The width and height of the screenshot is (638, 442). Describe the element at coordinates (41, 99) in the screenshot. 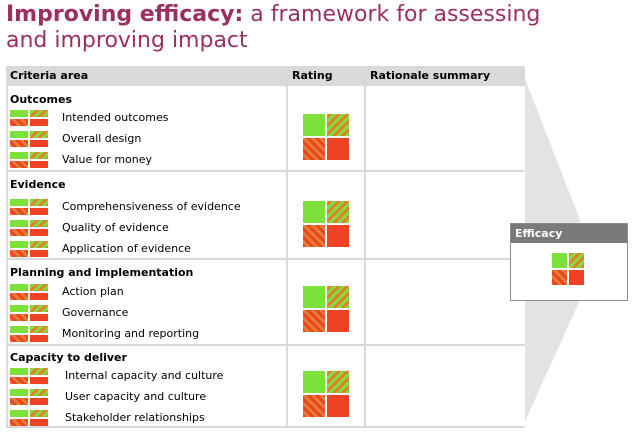

I see `section-title-outcomes: Outcomes` at that location.